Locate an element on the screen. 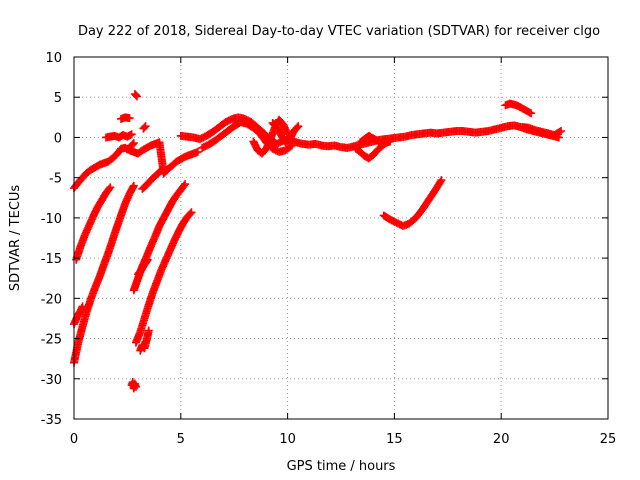  series-e is located at coordinates (133, 385).